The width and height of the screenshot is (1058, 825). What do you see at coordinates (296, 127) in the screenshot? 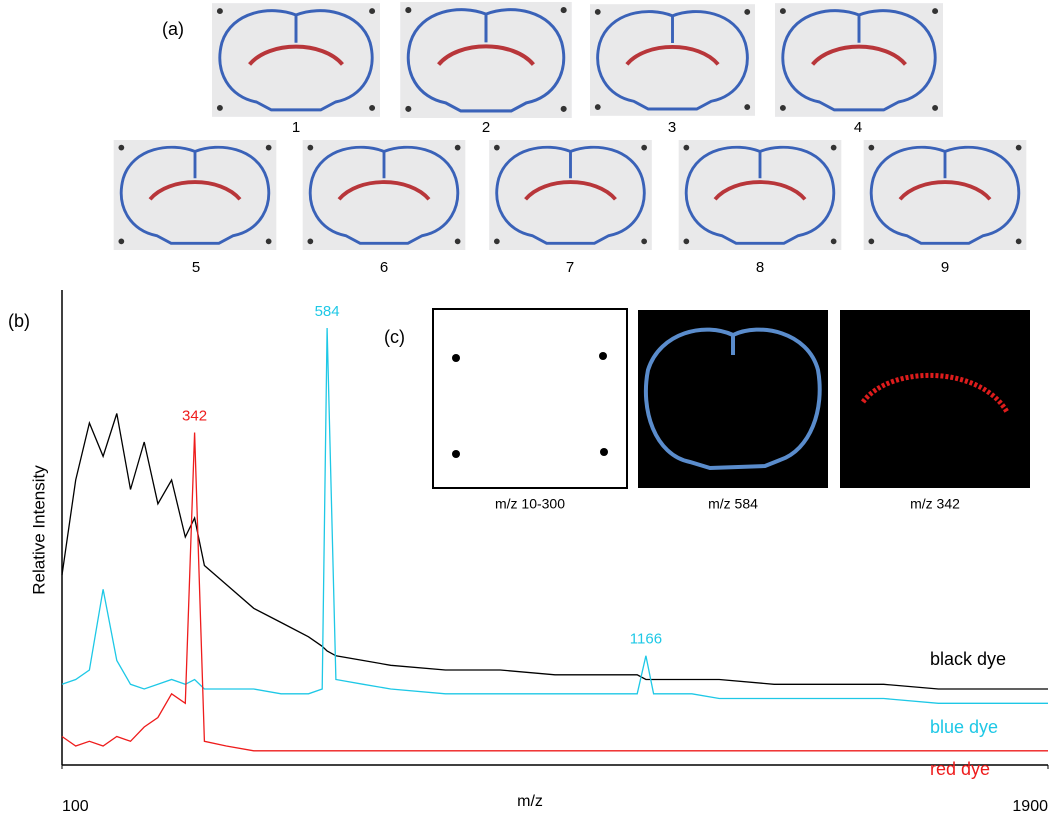
I see `section-caption: 1` at bounding box center [296, 127].